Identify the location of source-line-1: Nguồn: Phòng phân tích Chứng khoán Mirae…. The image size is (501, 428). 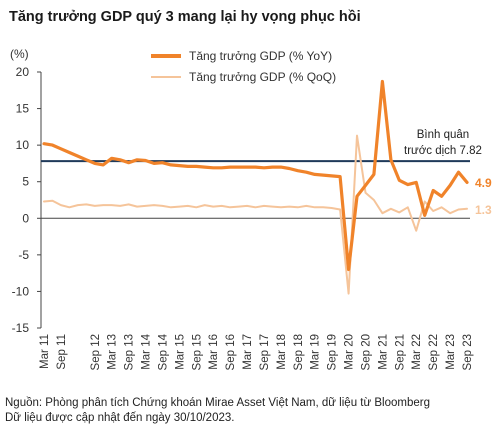
(217, 403).